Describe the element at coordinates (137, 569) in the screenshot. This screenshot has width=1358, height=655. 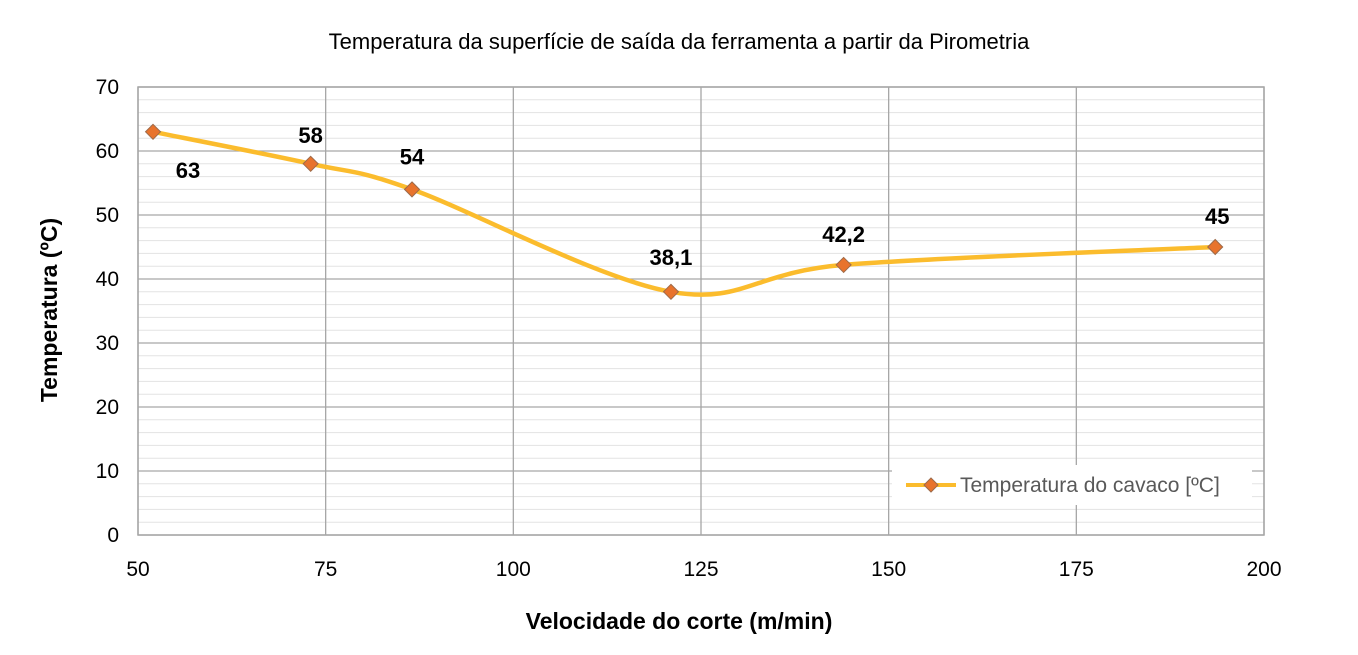
I see `x-tick-label: 50` at that location.